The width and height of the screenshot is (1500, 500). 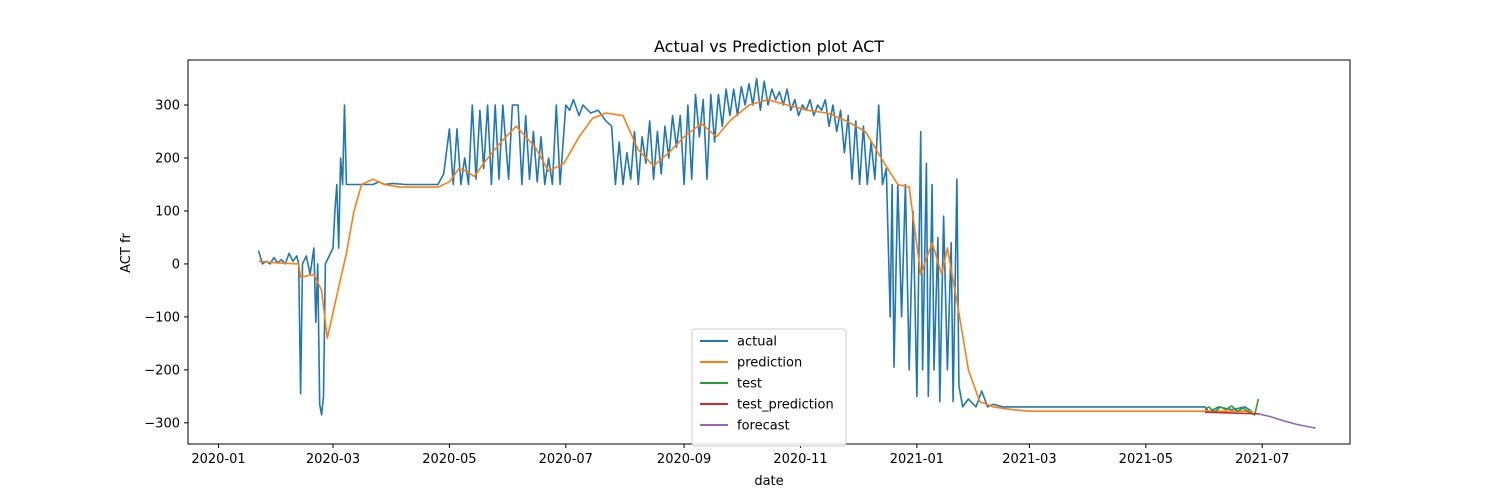 What do you see at coordinates (167, 211) in the screenshot?
I see `y-tick-label: 100` at bounding box center [167, 211].